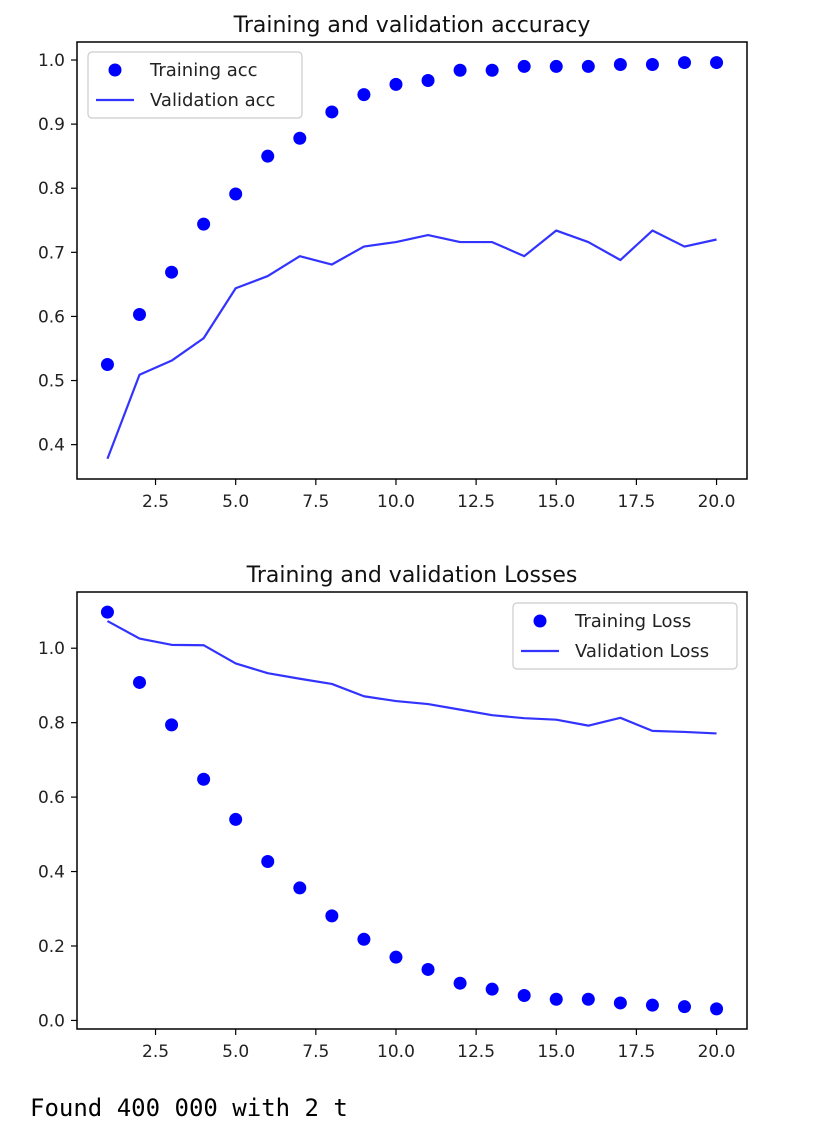  I want to click on chart-title: Training and validation Losses, so click(412, 575).